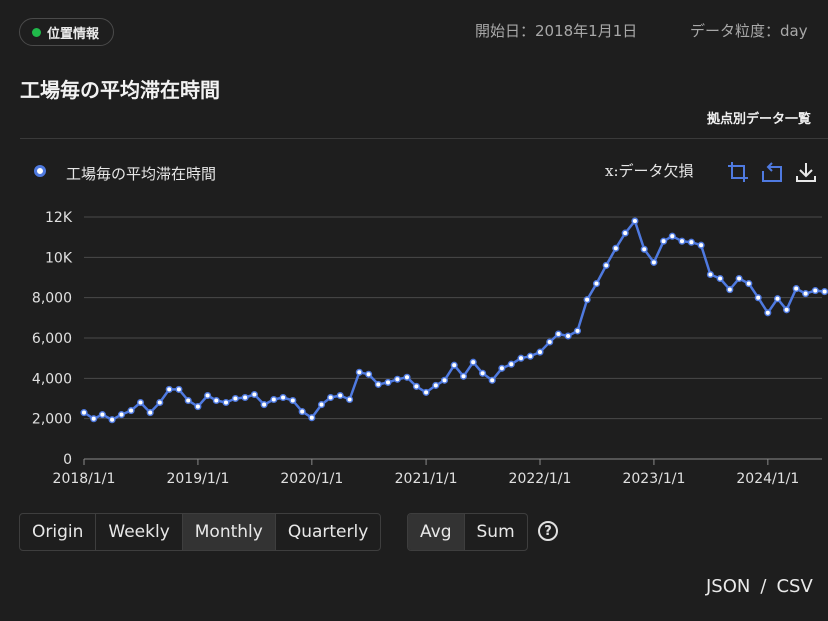 This screenshot has width=828, height=621. What do you see at coordinates (794, 586) in the screenshot?
I see `export-csv-link: CSV` at bounding box center [794, 586].